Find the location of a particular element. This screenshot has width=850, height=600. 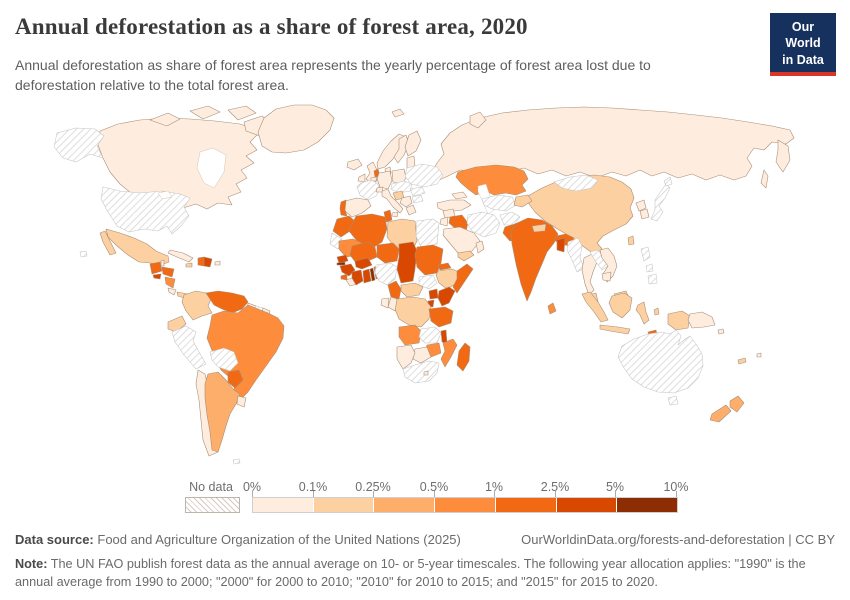

country-lesotho is located at coordinates (426, 373).